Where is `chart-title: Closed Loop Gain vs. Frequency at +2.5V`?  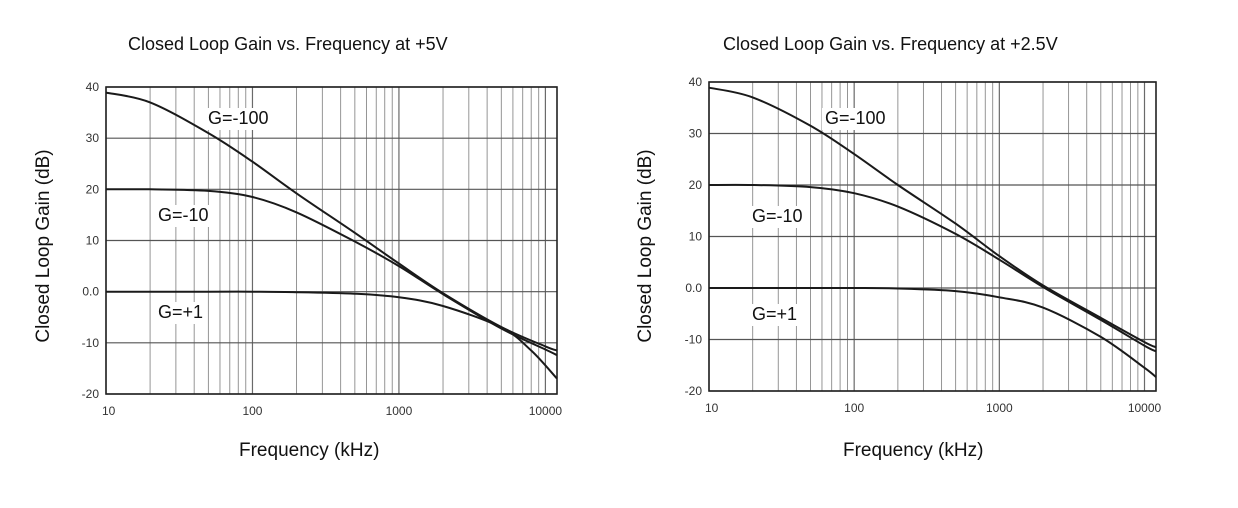
chart-title: Closed Loop Gain vs. Frequency at +2.5V is located at coordinates (890, 44).